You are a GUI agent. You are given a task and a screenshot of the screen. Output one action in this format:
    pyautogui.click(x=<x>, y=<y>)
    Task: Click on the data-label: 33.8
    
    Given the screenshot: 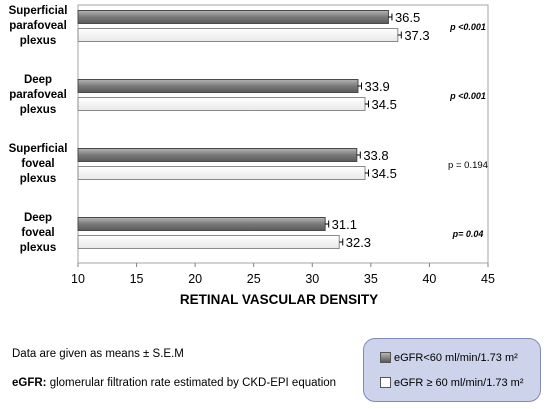 What is the action you would take?
    pyautogui.click(x=375, y=155)
    